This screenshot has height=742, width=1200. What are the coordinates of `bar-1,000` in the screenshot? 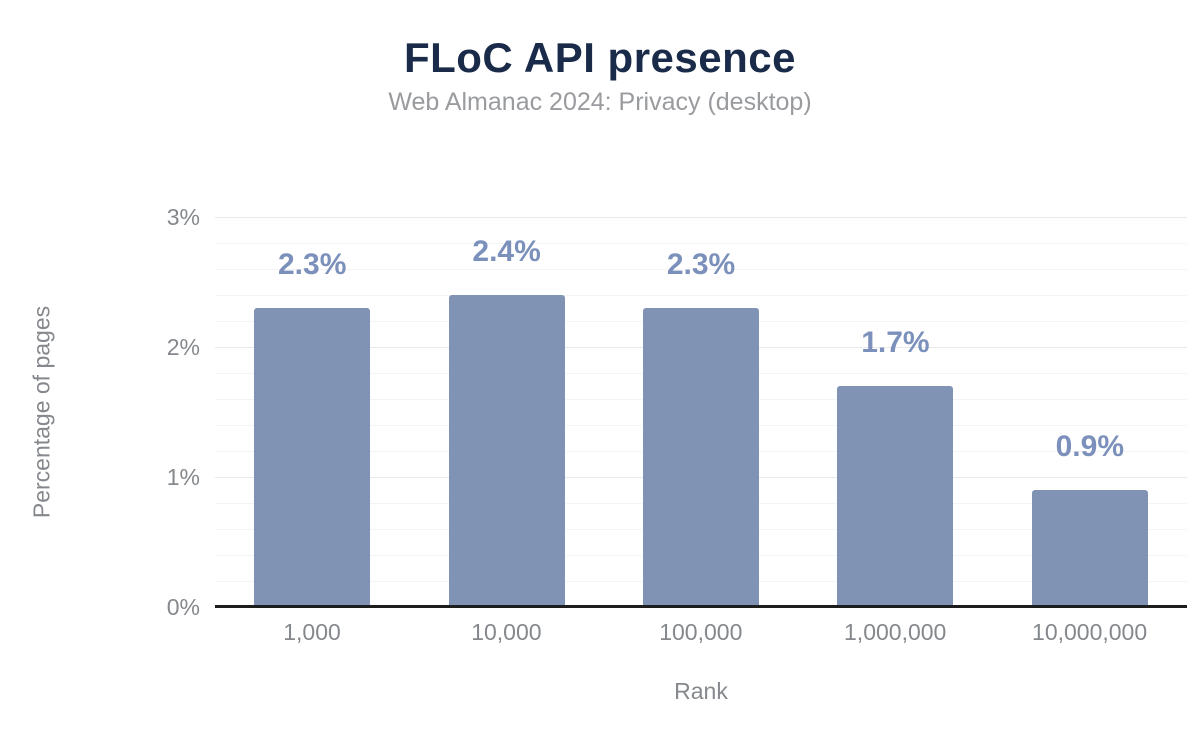 It's located at (312, 457).